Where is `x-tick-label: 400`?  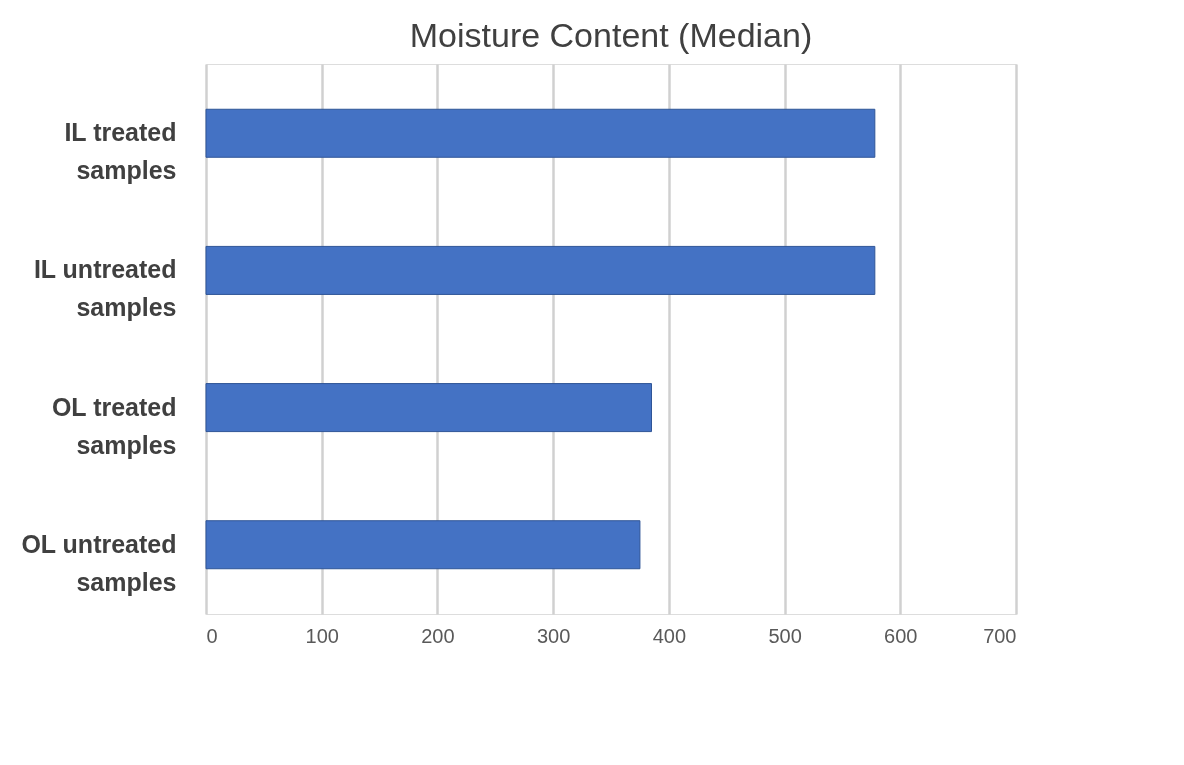 x-tick-label: 400 is located at coordinates (669, 635).